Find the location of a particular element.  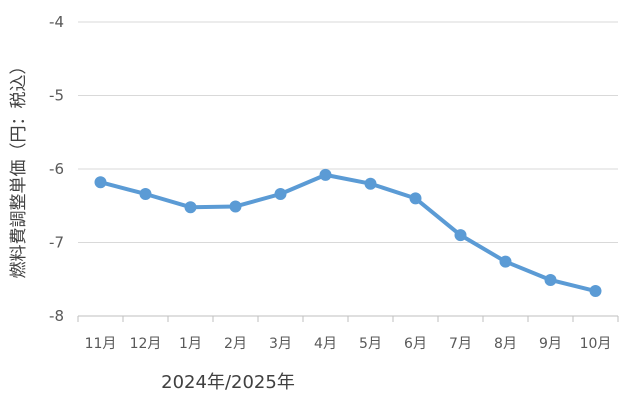

y-tick-label: -8 is located at coordinates (56, 316).